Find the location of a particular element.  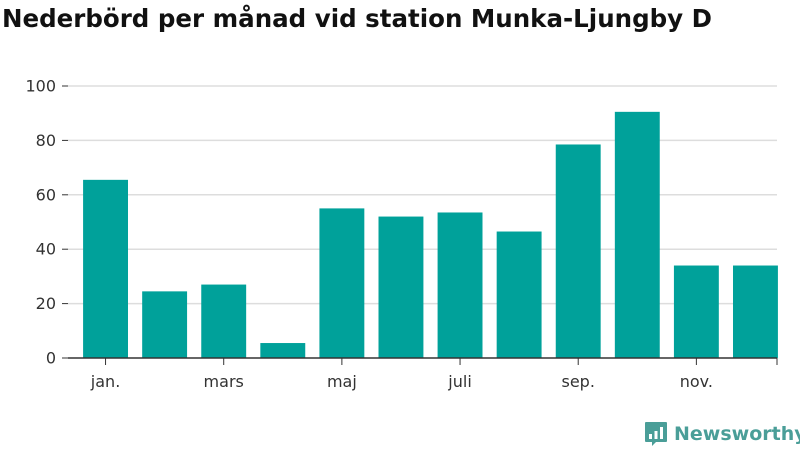

y-tick-label: 20 is located at coordinates (46, 303).